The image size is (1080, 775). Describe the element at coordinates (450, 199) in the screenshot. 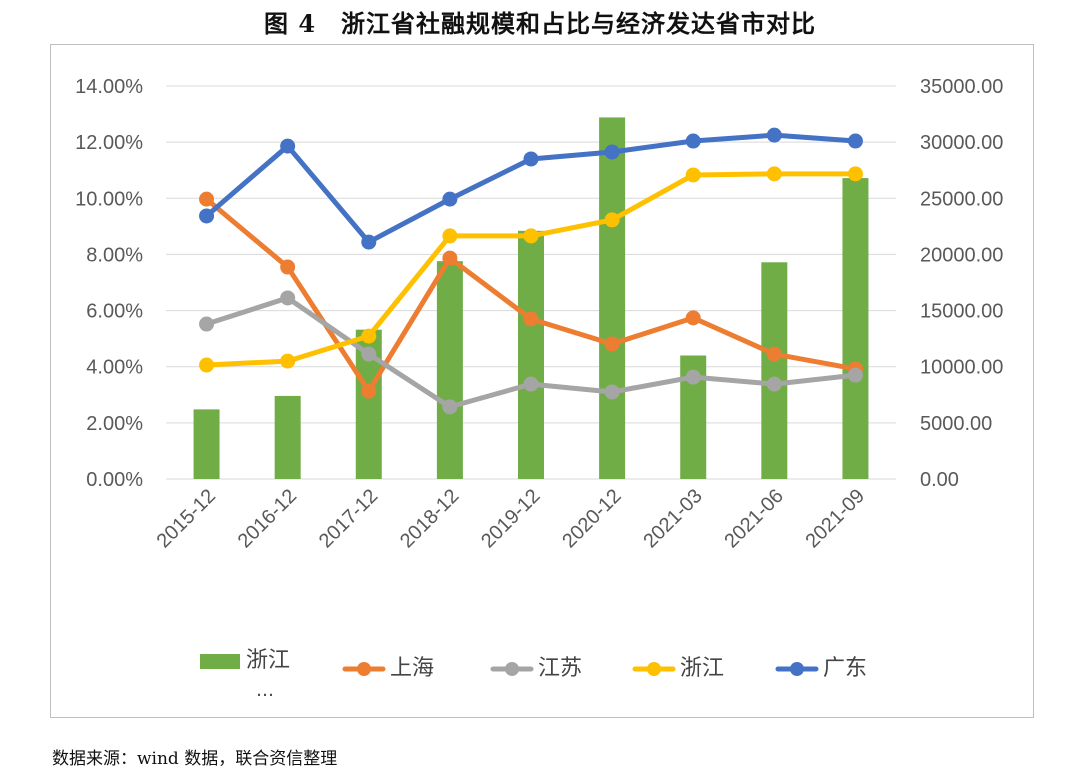

I see `point-广东-2018-12` at that location.